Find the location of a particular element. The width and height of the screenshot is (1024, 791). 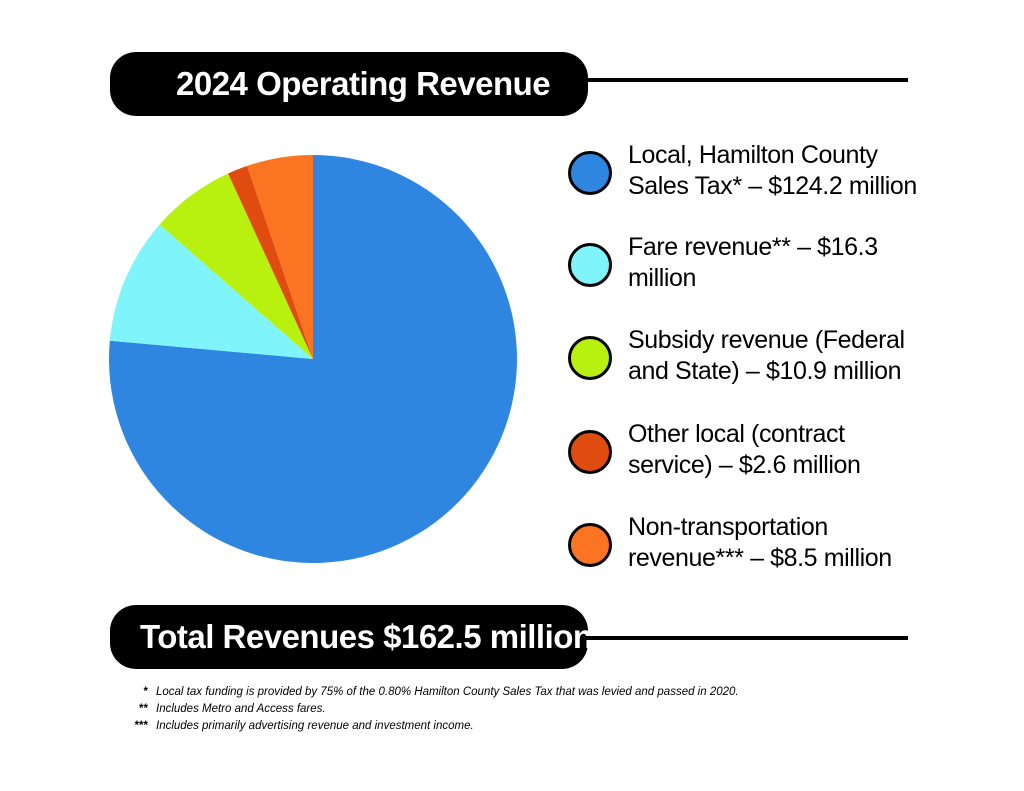

total-revenues-label: Total Revenues $162.5 million is located at coordinates (351, 637).